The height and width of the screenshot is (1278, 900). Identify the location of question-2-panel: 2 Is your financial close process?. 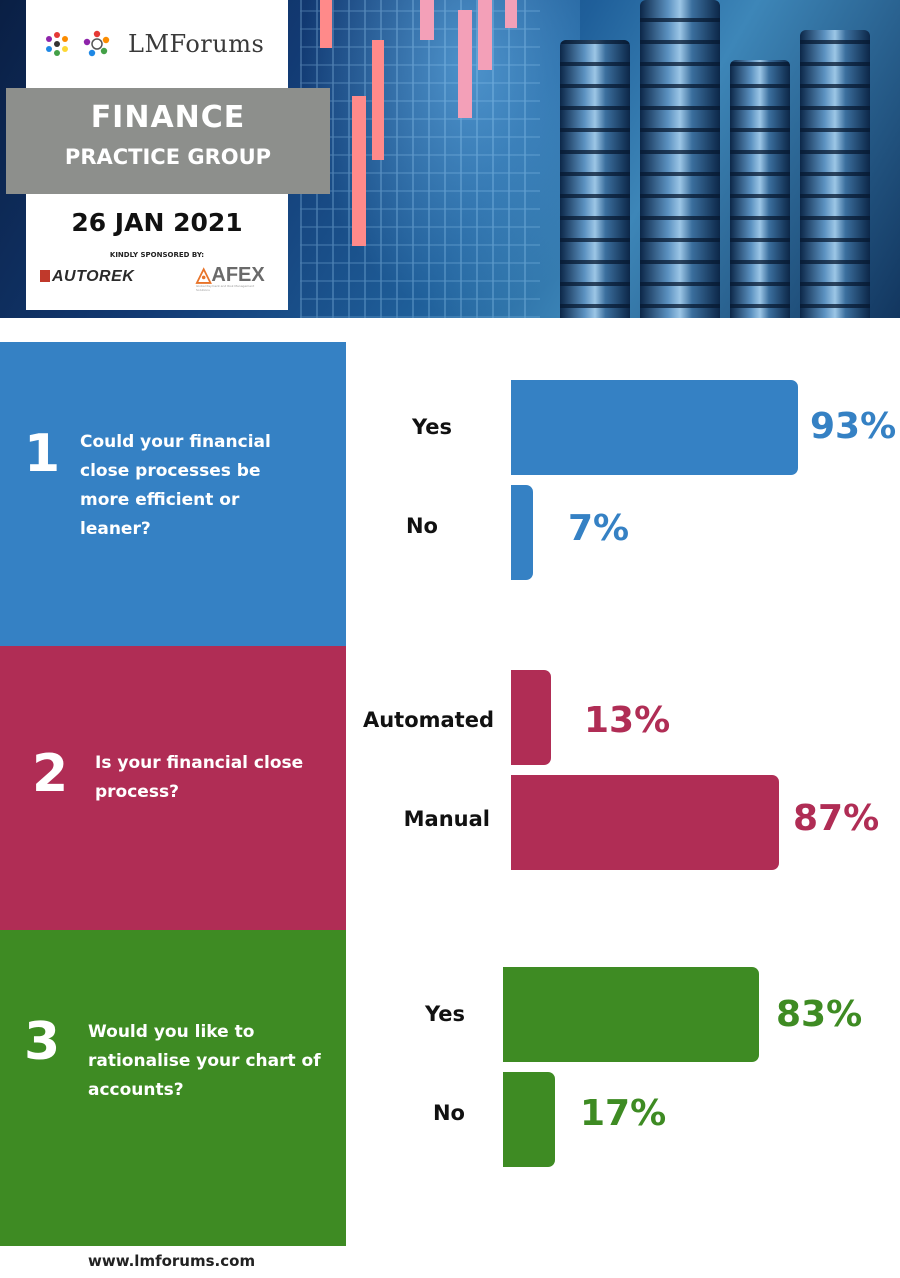
(173, 788).